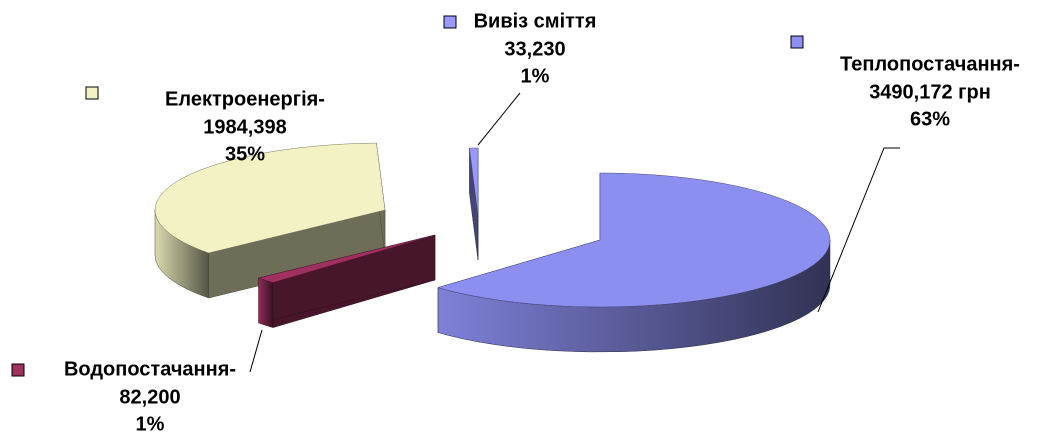  Describe the element at coordinates (149, 397) in the screenshot. I see `value-label: 82,200` at that location.